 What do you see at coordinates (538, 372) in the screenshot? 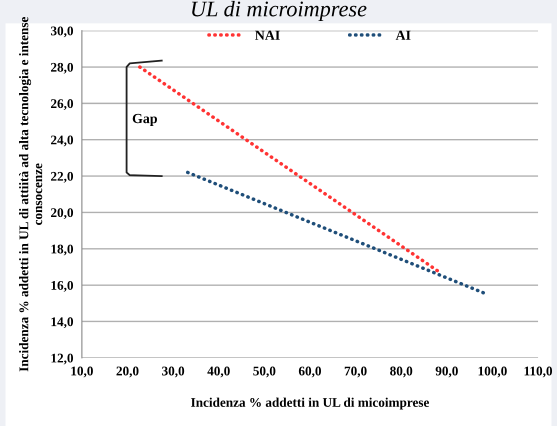
I see `x-tick-label: 110,0` at bounding box center [538, 372].